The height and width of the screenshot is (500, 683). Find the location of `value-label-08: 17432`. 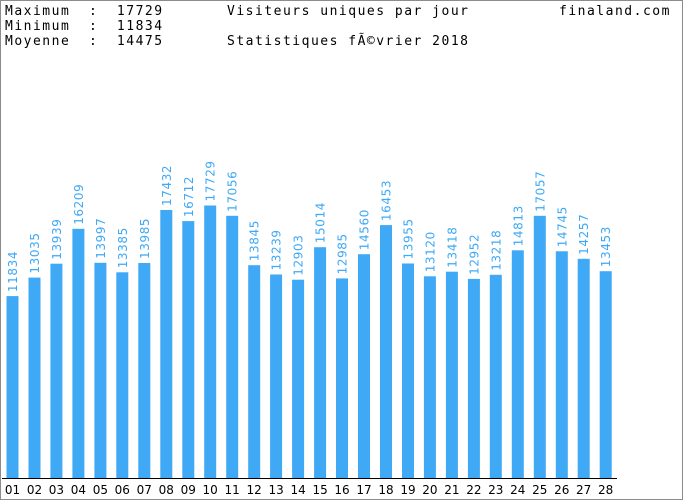

value-label-08: 17432 is located at coordinates (167, 185).